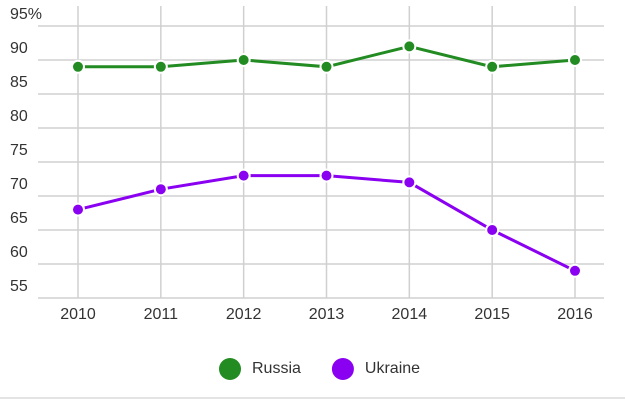 This screenshot has height=402, width=625. Describe the element at coordinates (244, 314) in the screenshot. I see `x-tick-label: 2012` at that location.